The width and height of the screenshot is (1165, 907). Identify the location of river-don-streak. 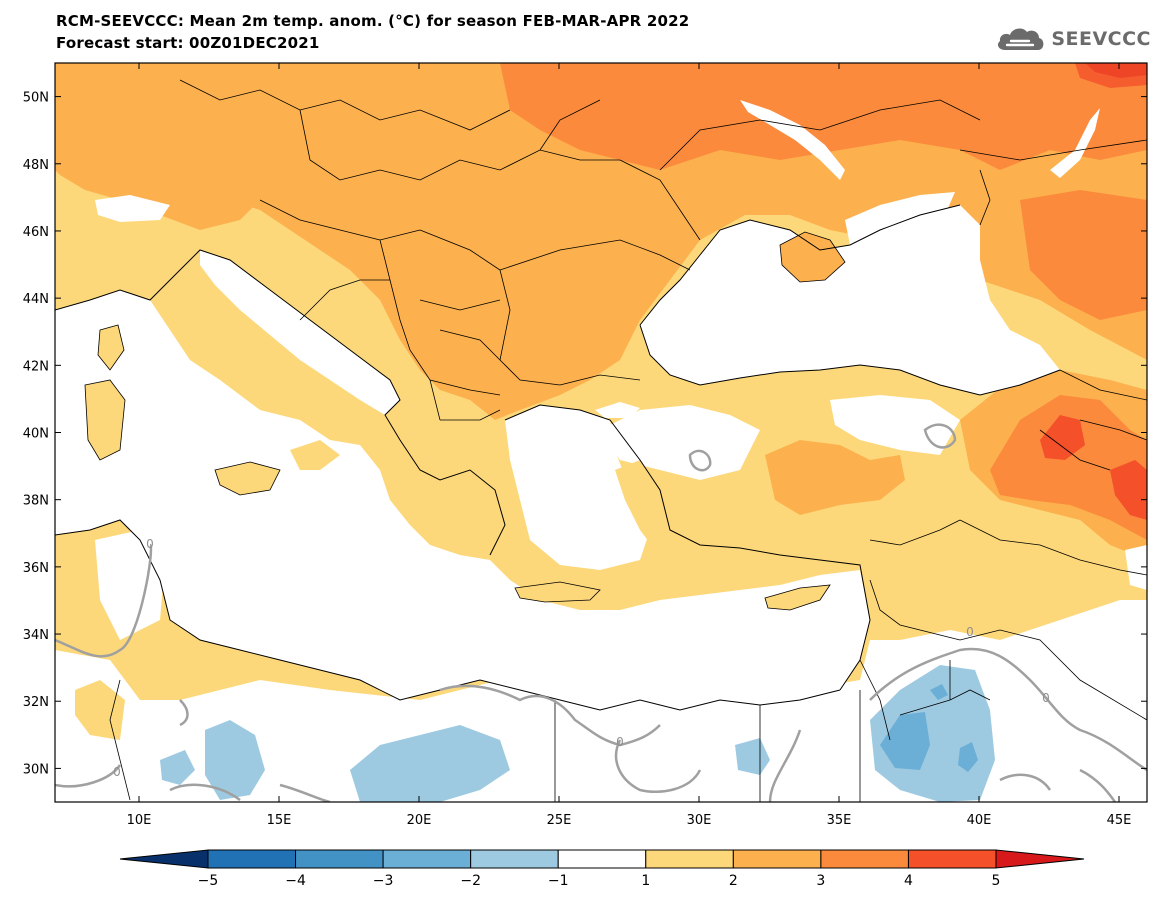
(1075, 143).